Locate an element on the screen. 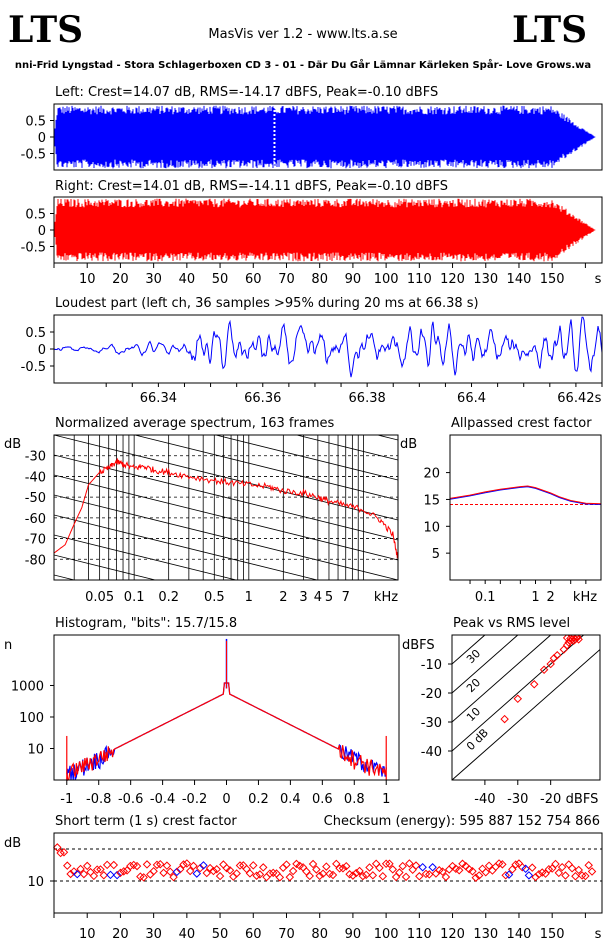 This screenshot has width=606, height=946. loudest-xunit: s is located at coordinates (598, 398).